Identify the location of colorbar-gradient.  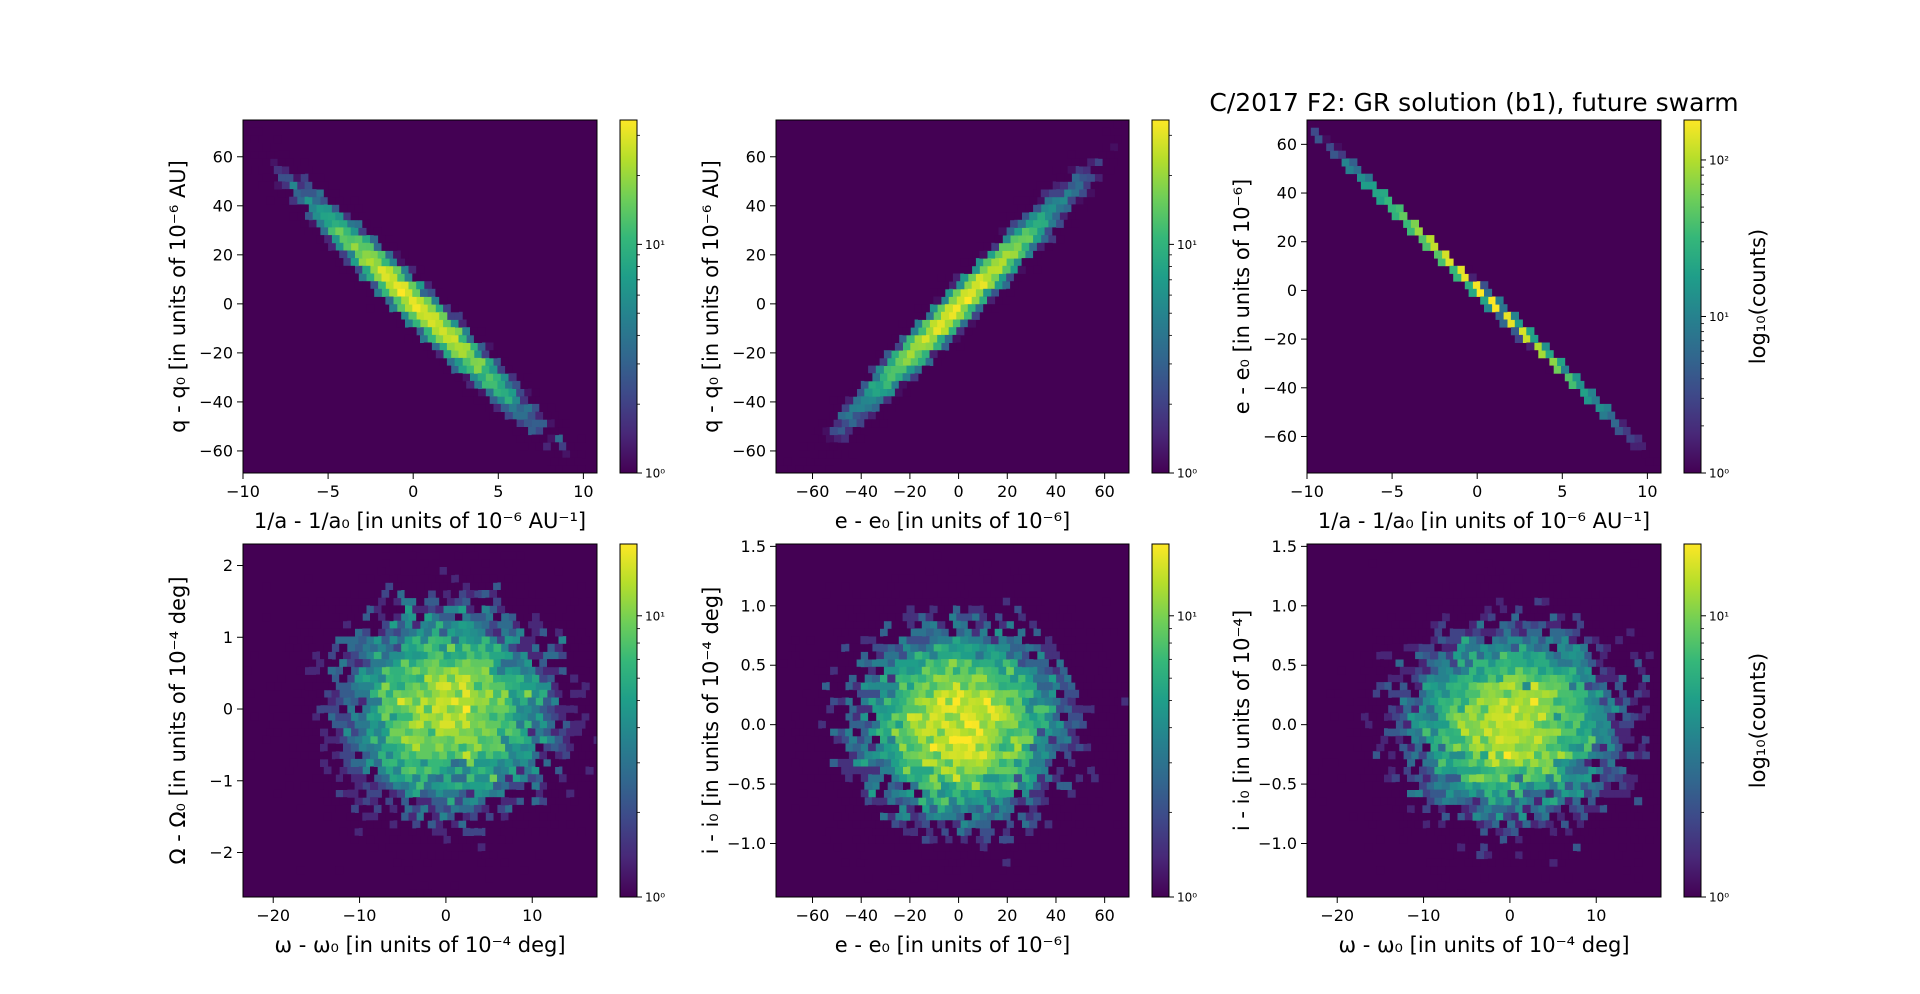
(1160, 296).